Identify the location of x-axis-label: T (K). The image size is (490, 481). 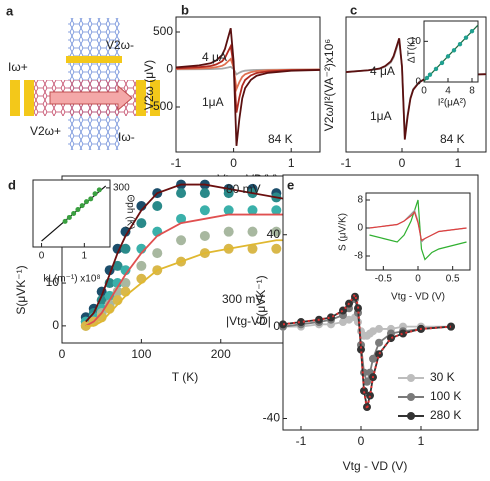
(185, 377).